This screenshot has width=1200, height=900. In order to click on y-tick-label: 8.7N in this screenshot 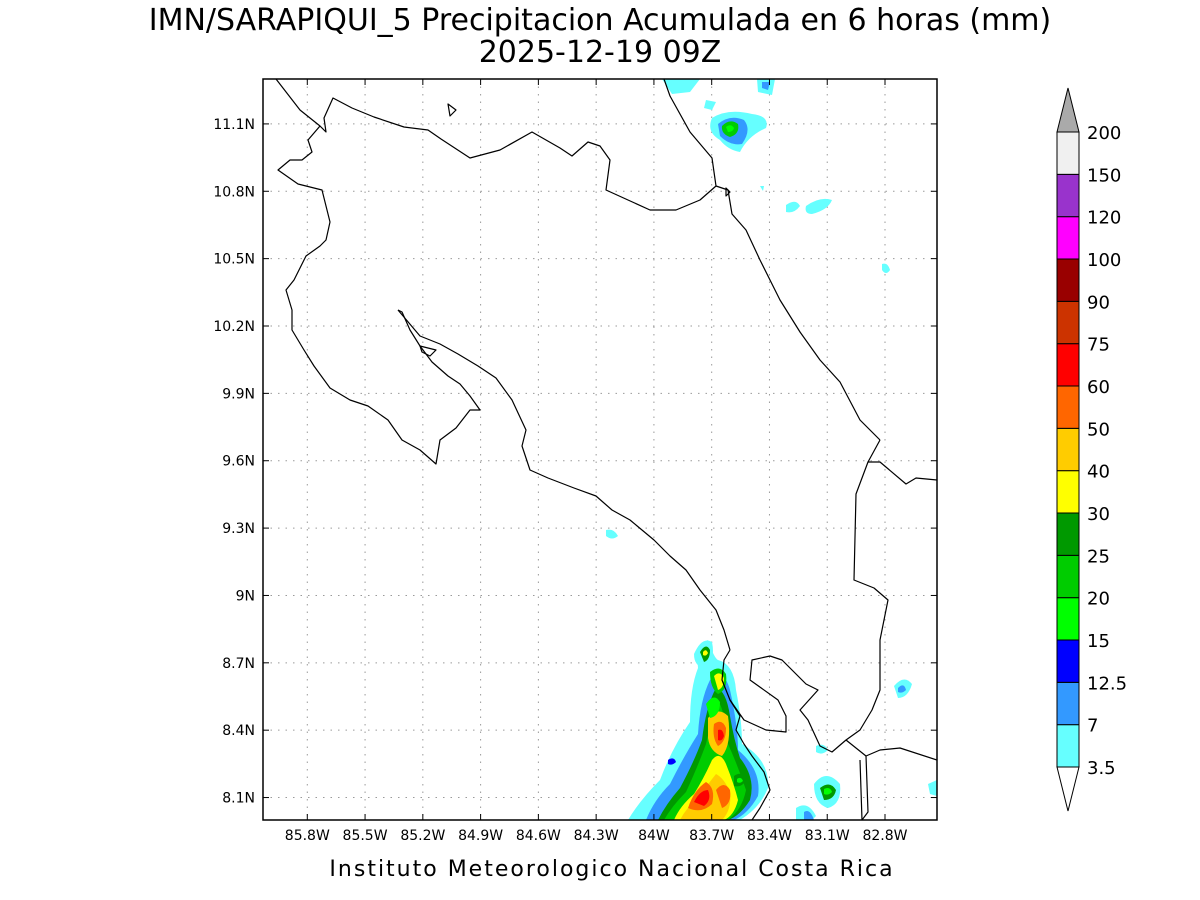, I will do `click(238, 664)`.